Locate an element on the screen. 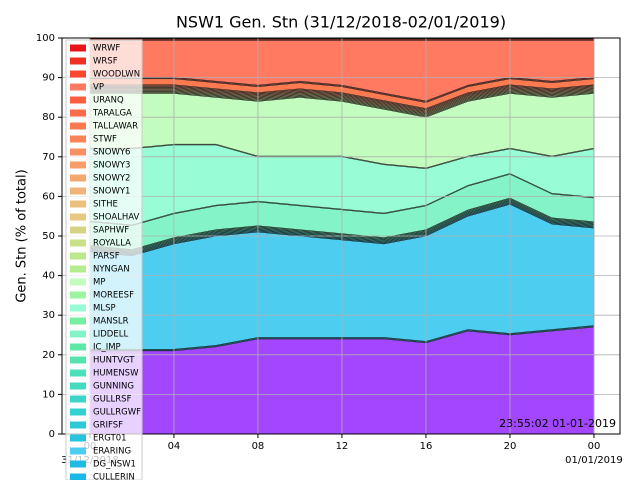  y-tick-label: 90 is located at coordinates (48, 78).